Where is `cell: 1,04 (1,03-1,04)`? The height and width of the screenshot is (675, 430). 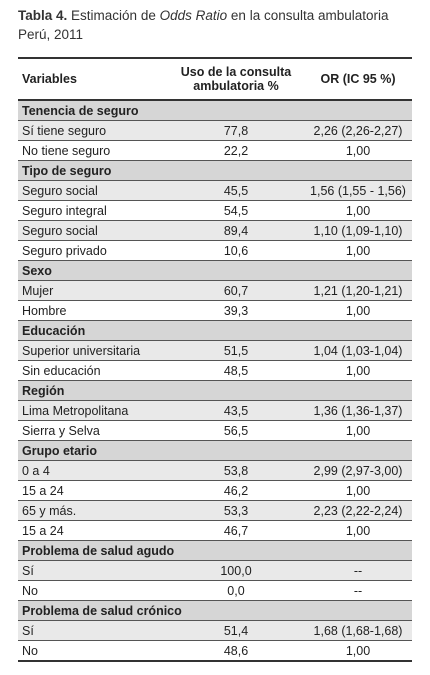
cell: 1,04 (1,03-1,04) is located at coordinates (358, 350).